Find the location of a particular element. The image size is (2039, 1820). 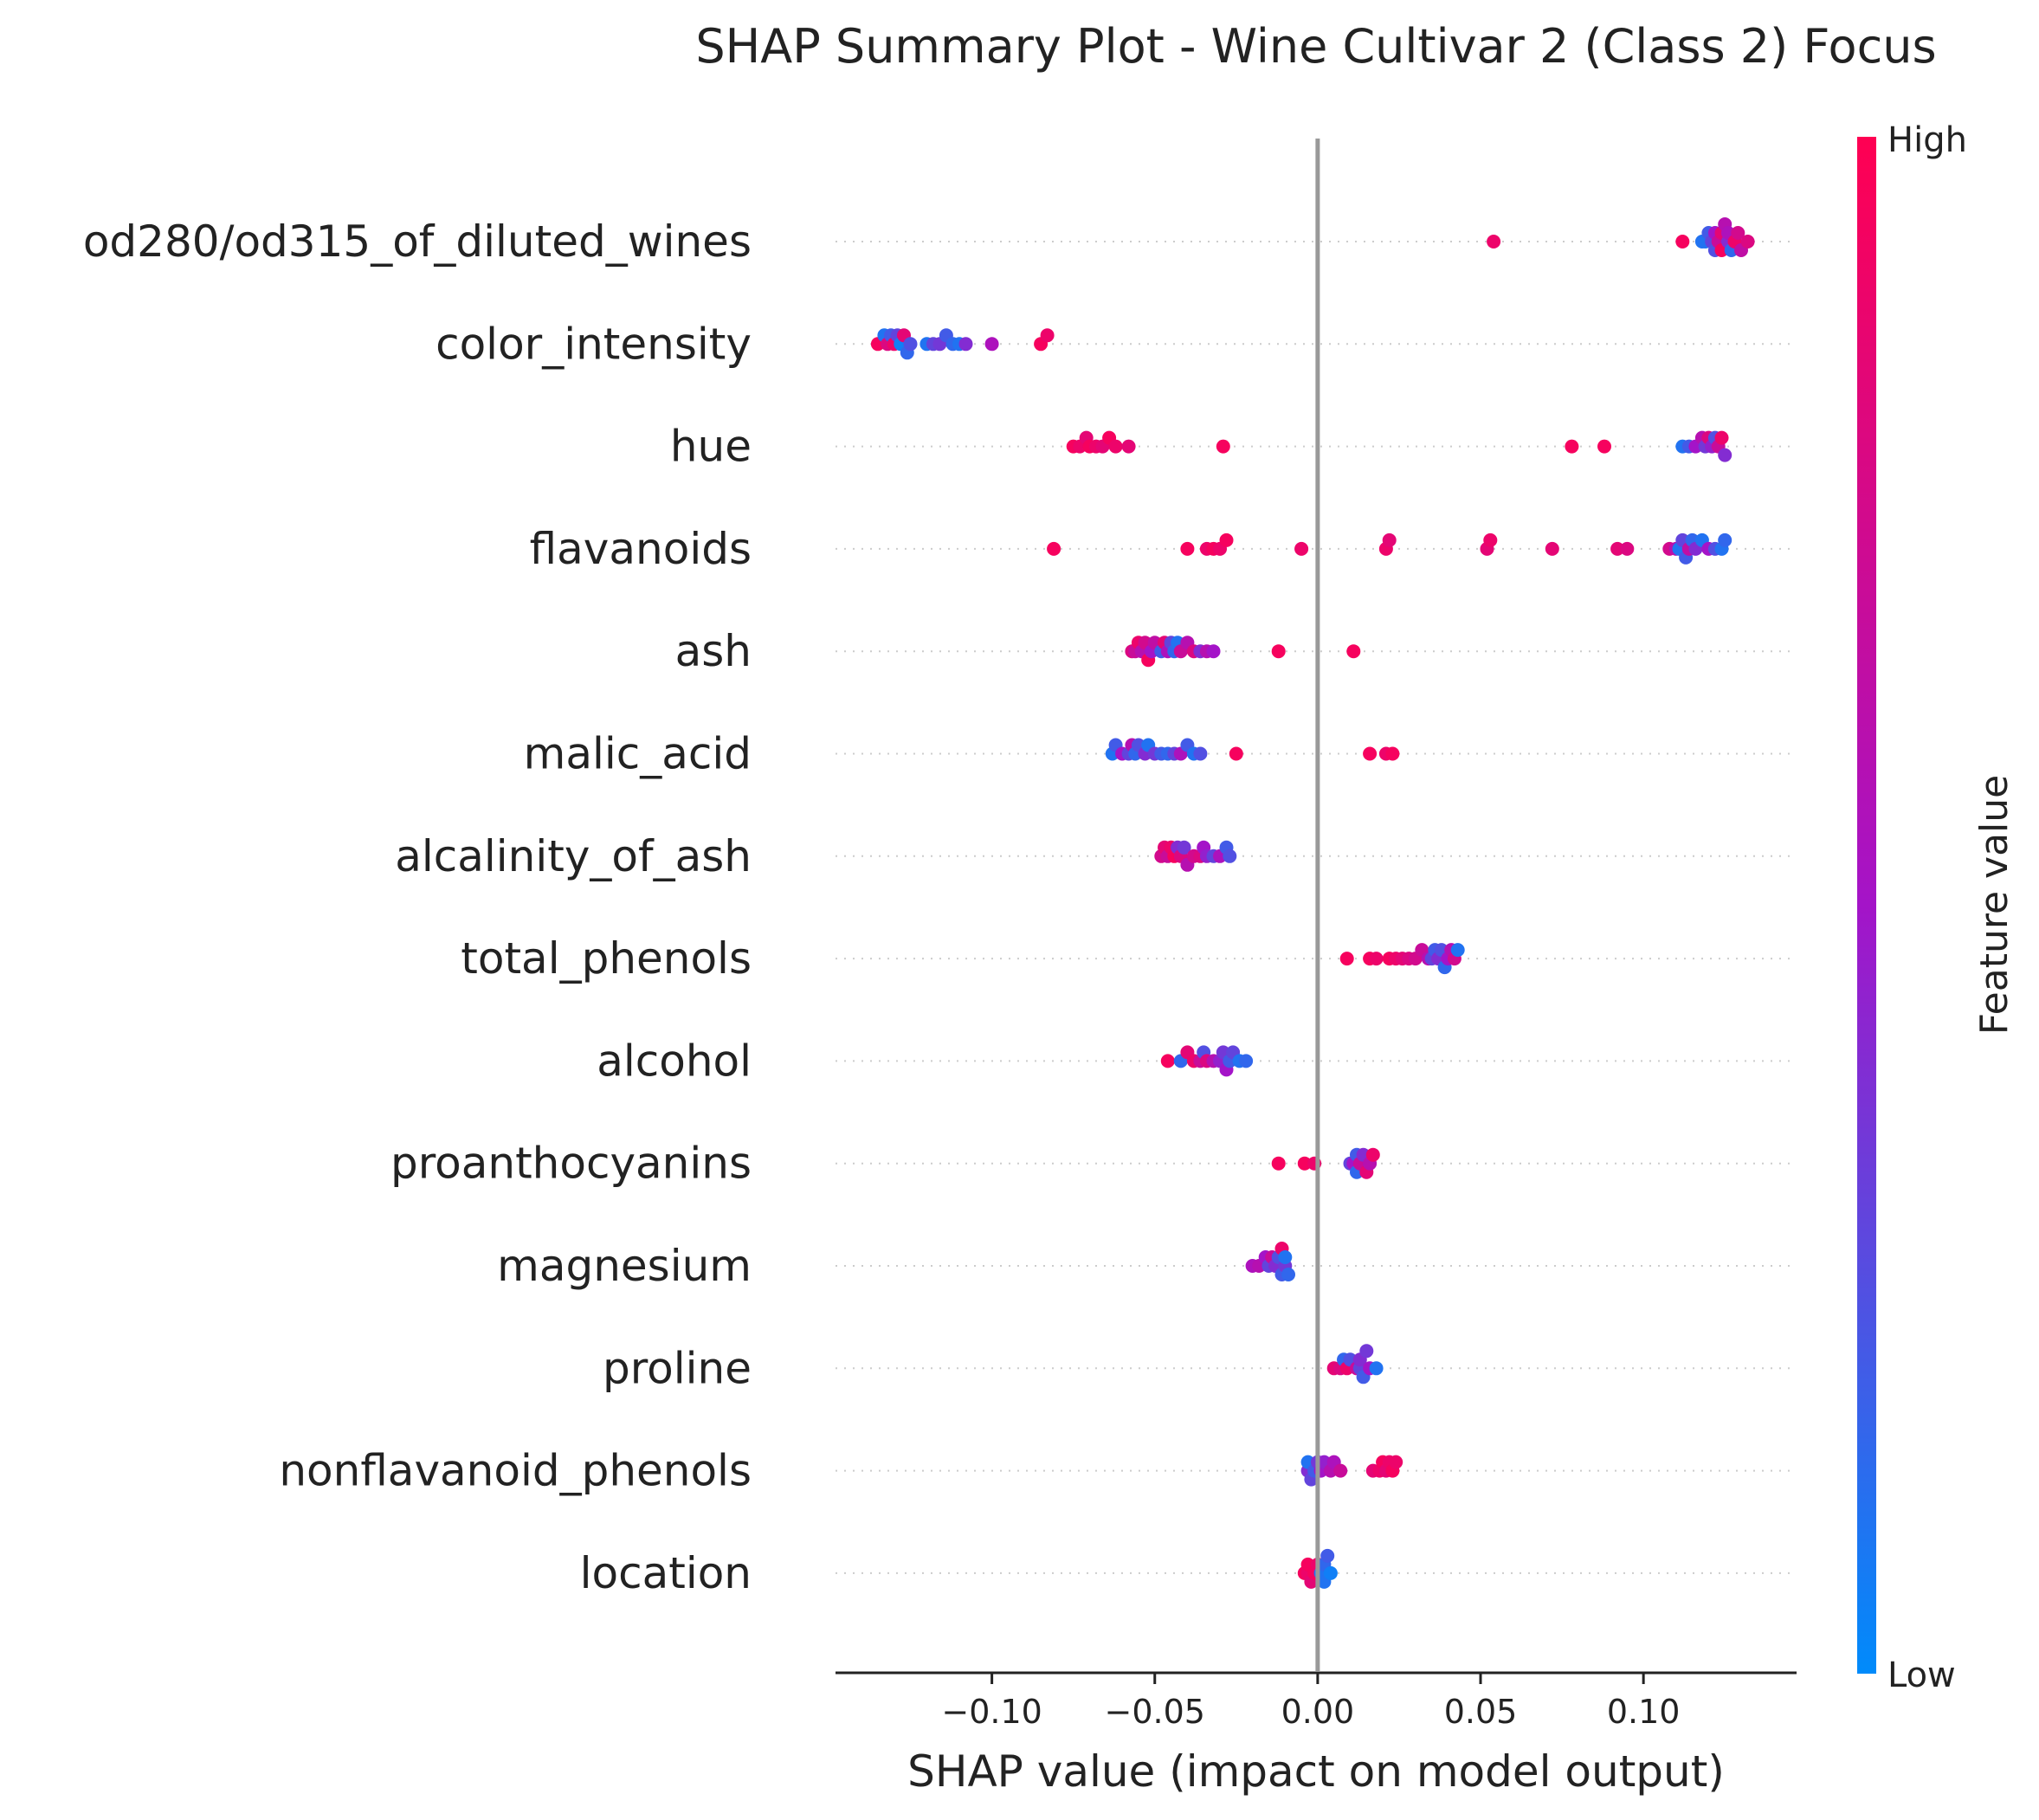

feature-label: proanthocyanins is located at coordinates (571, 1164).